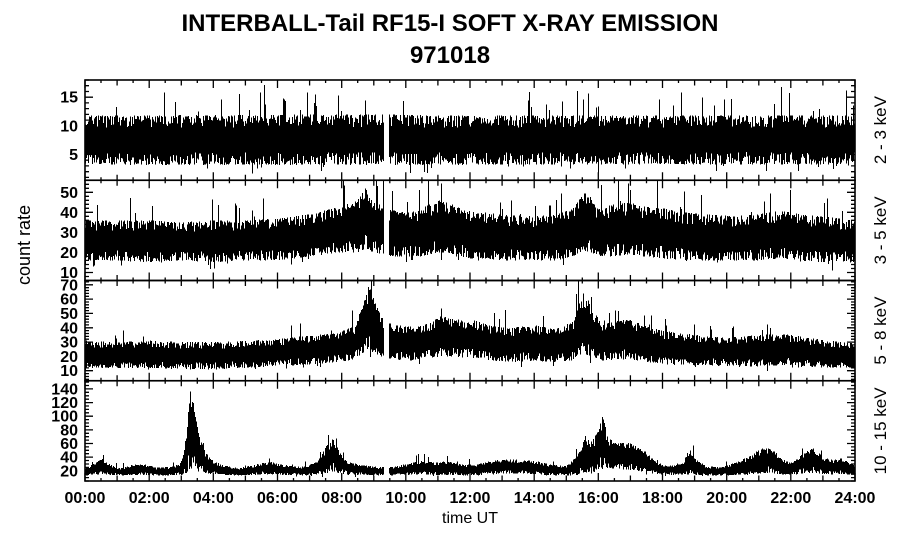 The image size is (900, 553). What do you see at coordinates (24, 245) in the screenshot?
I see `y-axis-label: count rate` at bounding box center [24, 245].